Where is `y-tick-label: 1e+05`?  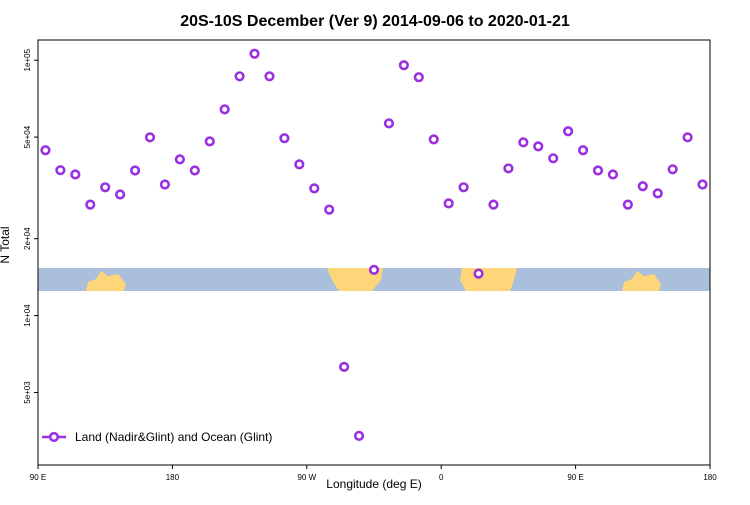
y-tick-label: 1e+05 is located at coordinates (27, 59).